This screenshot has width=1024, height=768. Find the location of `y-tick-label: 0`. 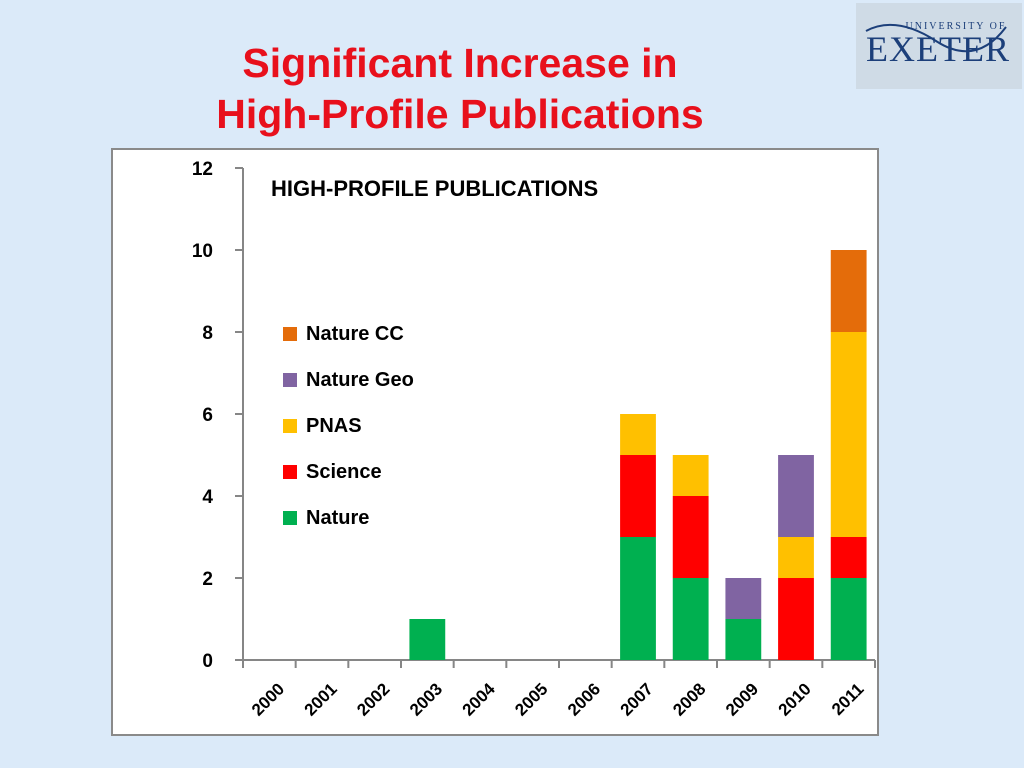

y-tick-label: 0 is located at coordinates (207, 661).